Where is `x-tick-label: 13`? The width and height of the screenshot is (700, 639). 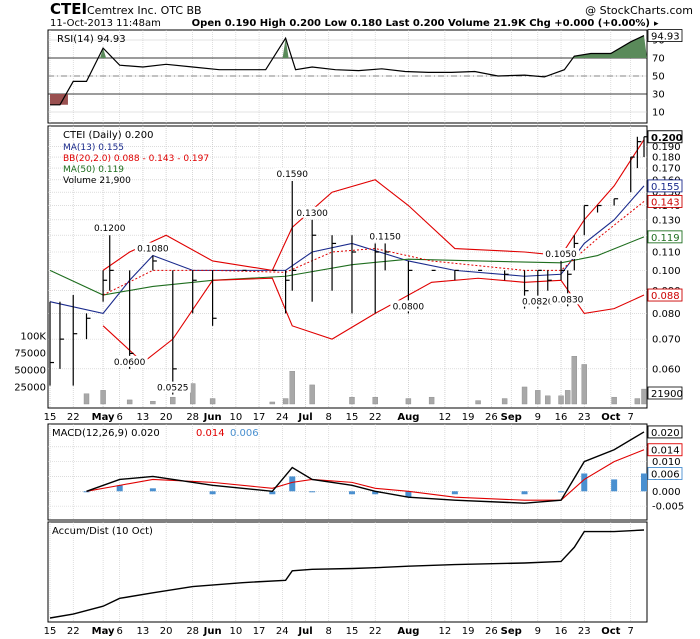 x-tick-label: 13 is located at coordinates (143, 631).